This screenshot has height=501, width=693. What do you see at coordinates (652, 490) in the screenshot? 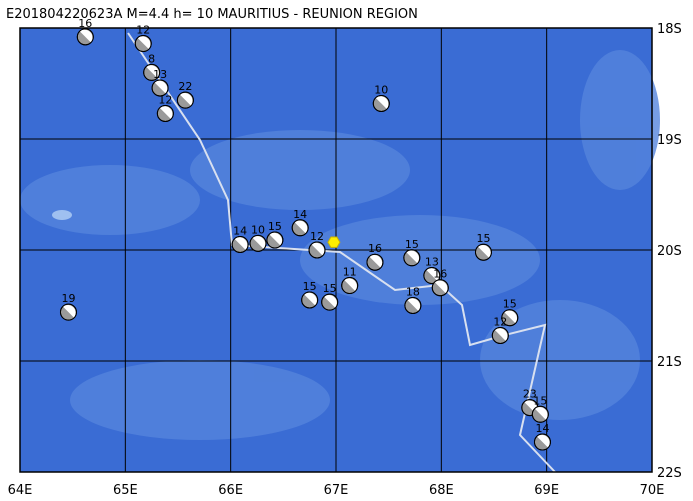
I see `lon-tick-label: 70E` at bounding box center [652, 490].